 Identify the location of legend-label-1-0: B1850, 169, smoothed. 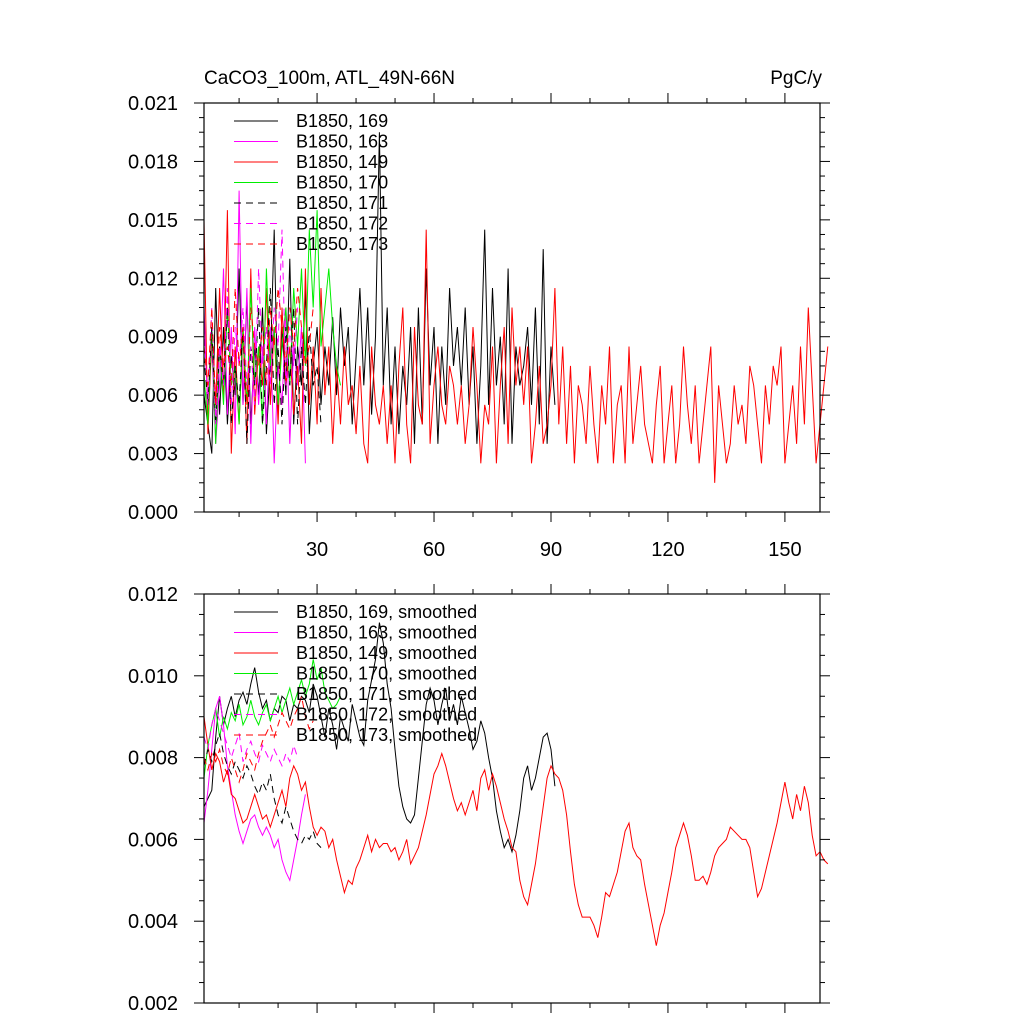
(386, 612).